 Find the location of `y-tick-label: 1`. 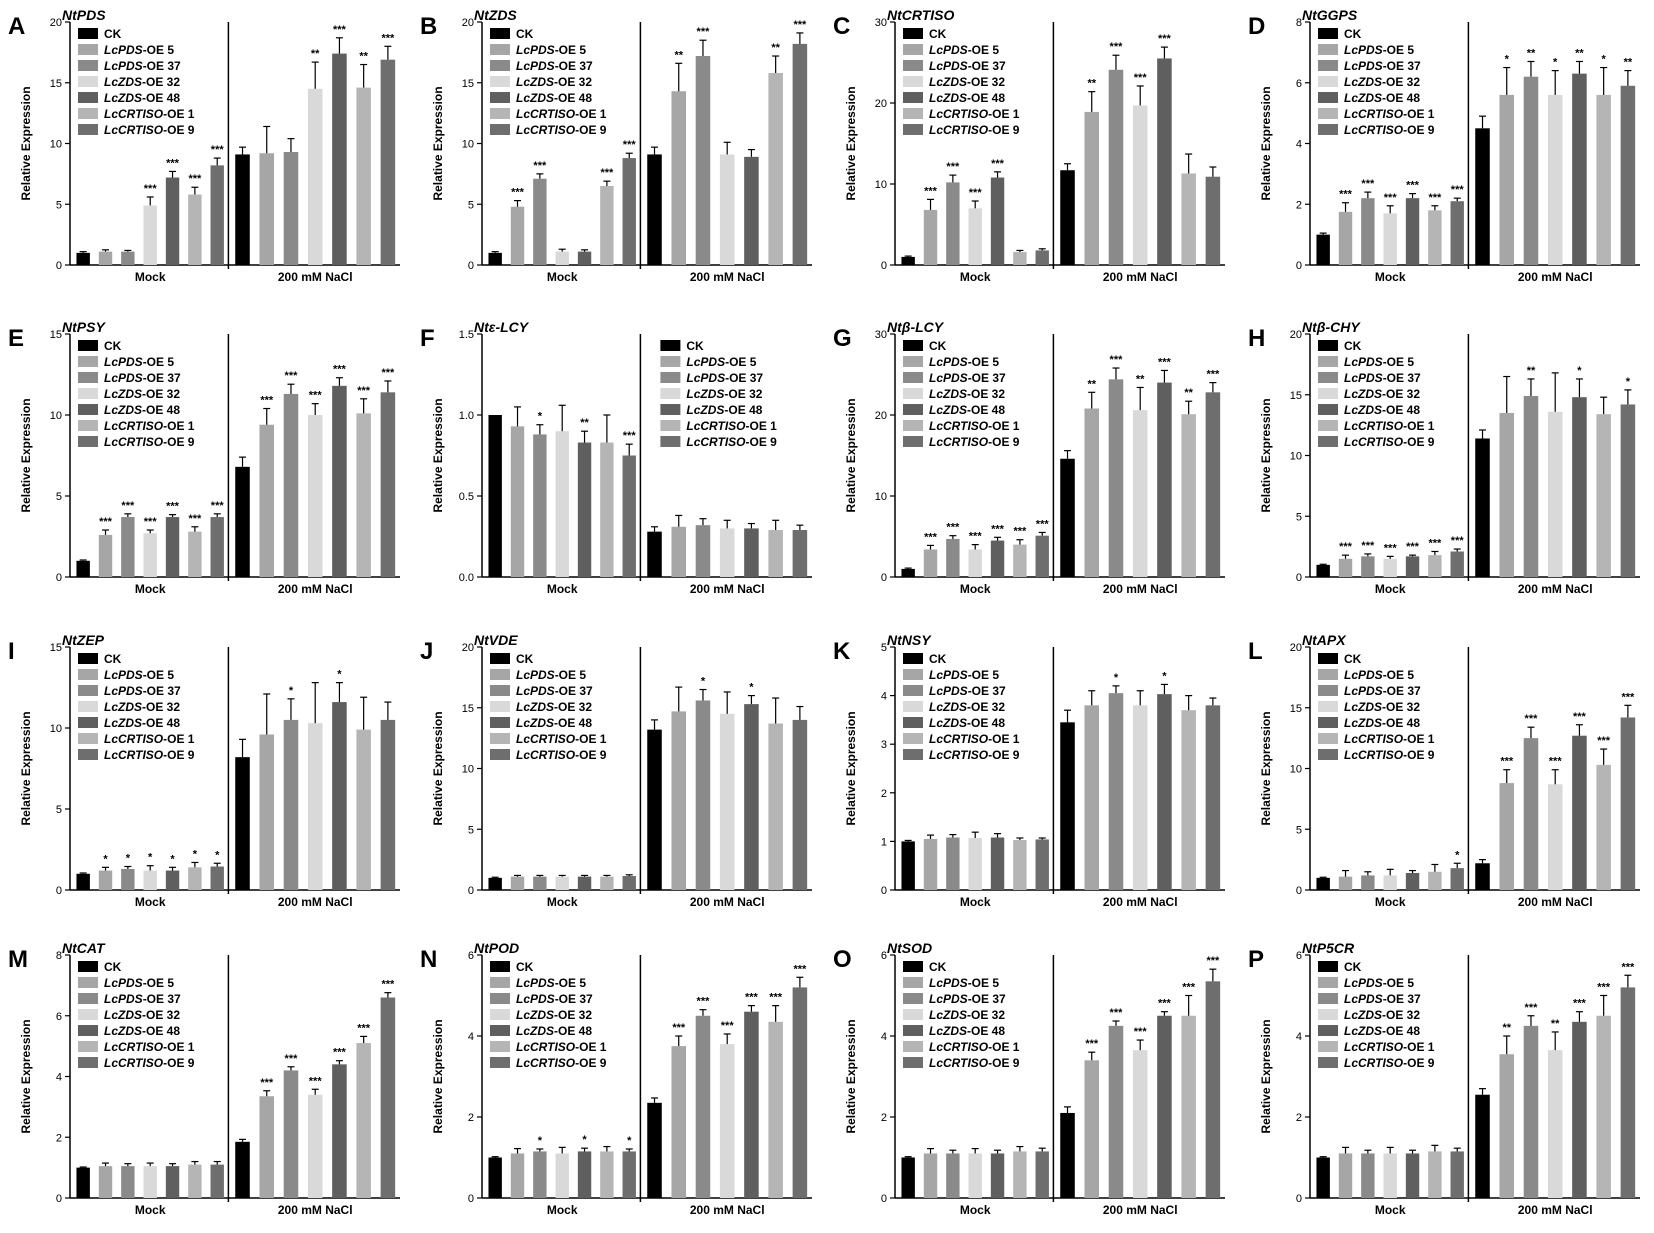

y-tick-label: 1 is located at coordinates (884, 842).